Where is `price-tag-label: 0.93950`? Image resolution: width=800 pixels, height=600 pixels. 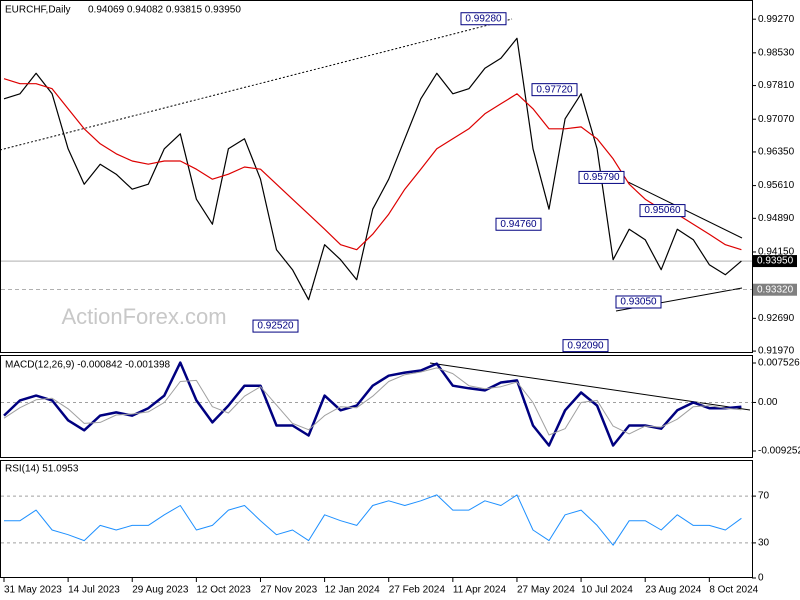
price-tag-label: 0.93950 is located at coordinates (775, 261).